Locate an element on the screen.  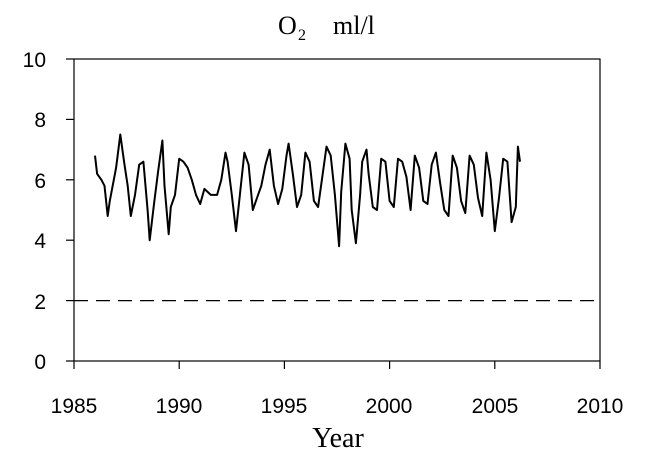
x-tick-label: 2005 is located at coordinates (495, 406).